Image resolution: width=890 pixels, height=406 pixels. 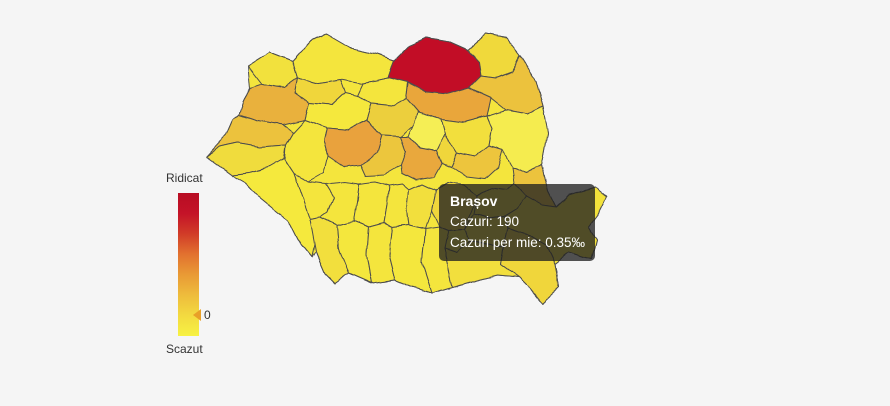 I want to click on county-ph, so click(x=421, y=206).